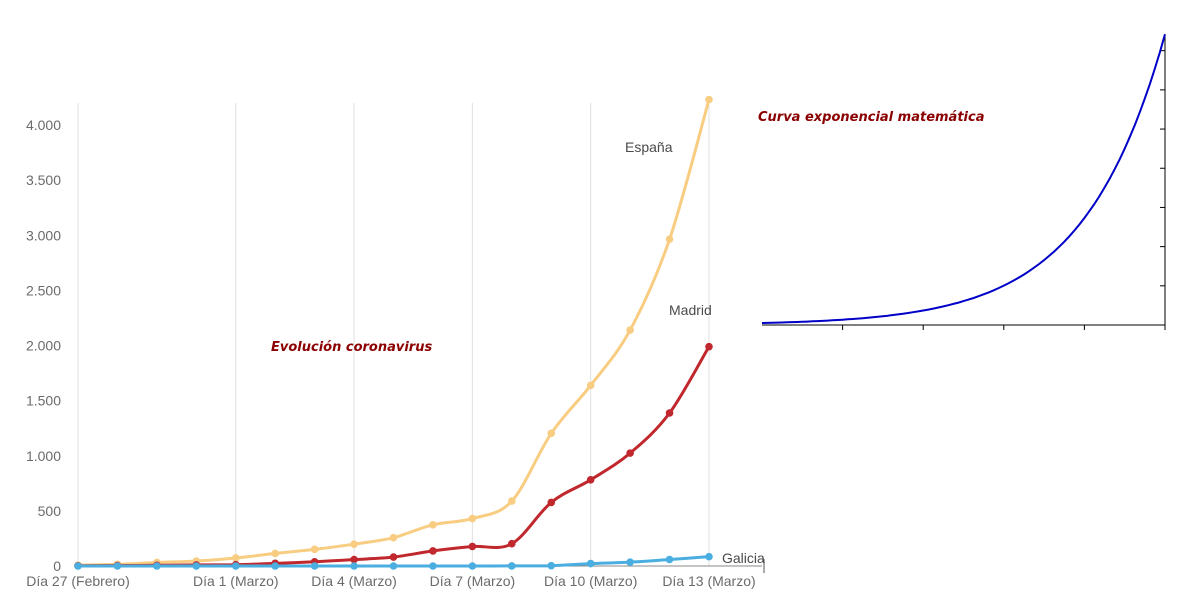  What do you see at coordinates (43, 456) in the screenshot?
I see `y-tick-label: 1.000` at bounding box center [43, 456].